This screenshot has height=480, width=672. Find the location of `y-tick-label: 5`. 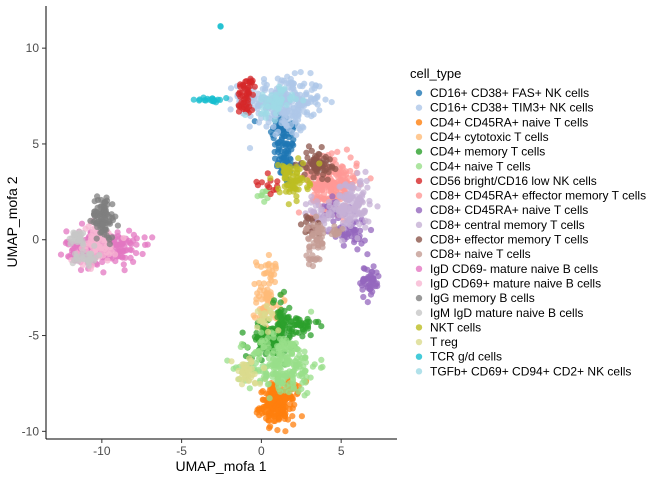

y-tick-label: 5 is located at coordinates (35, 144).